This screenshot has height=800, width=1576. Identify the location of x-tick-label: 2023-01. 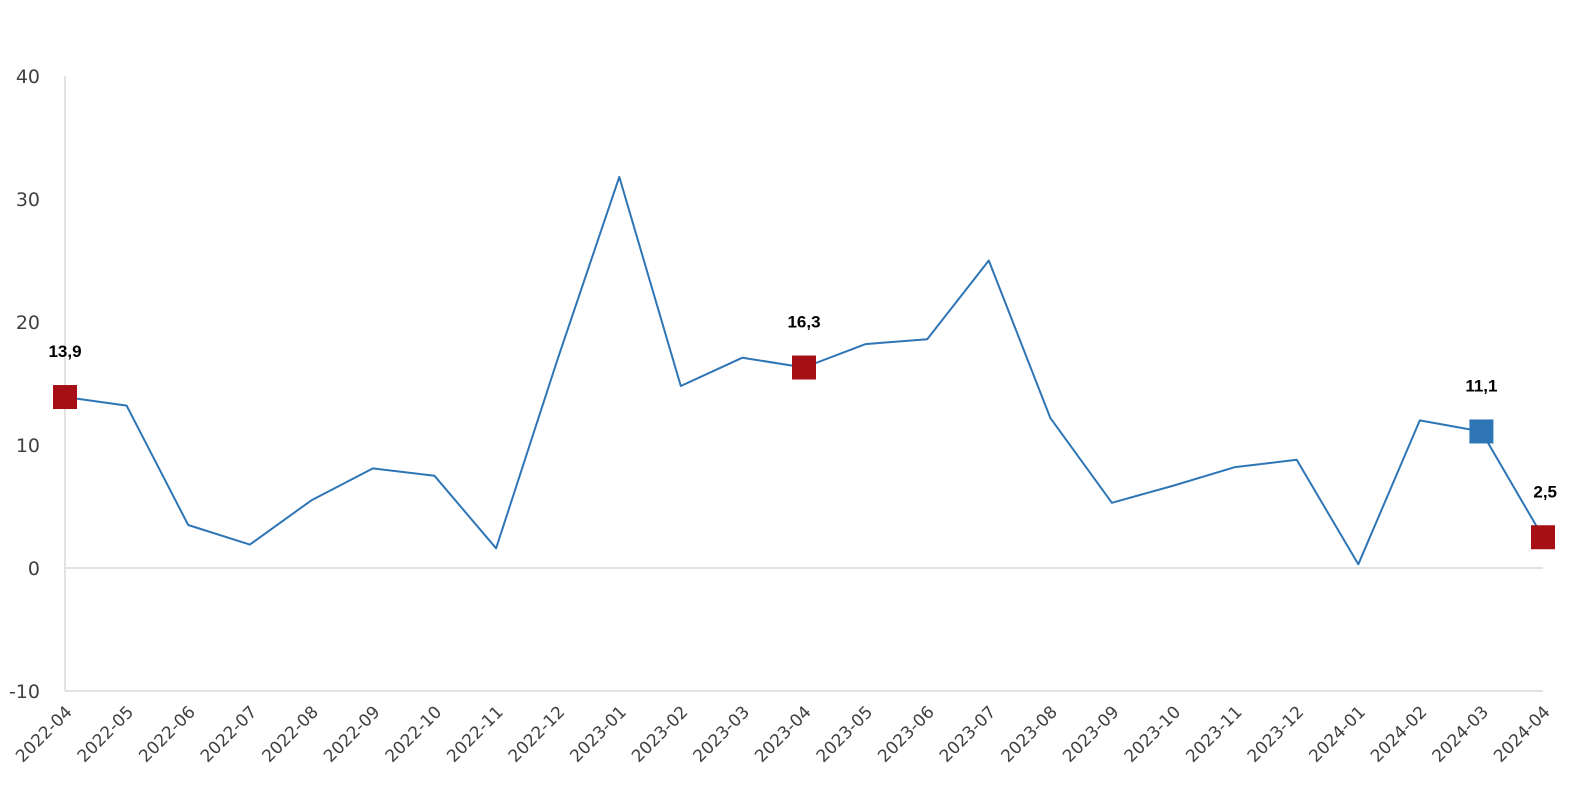
(598, 734).